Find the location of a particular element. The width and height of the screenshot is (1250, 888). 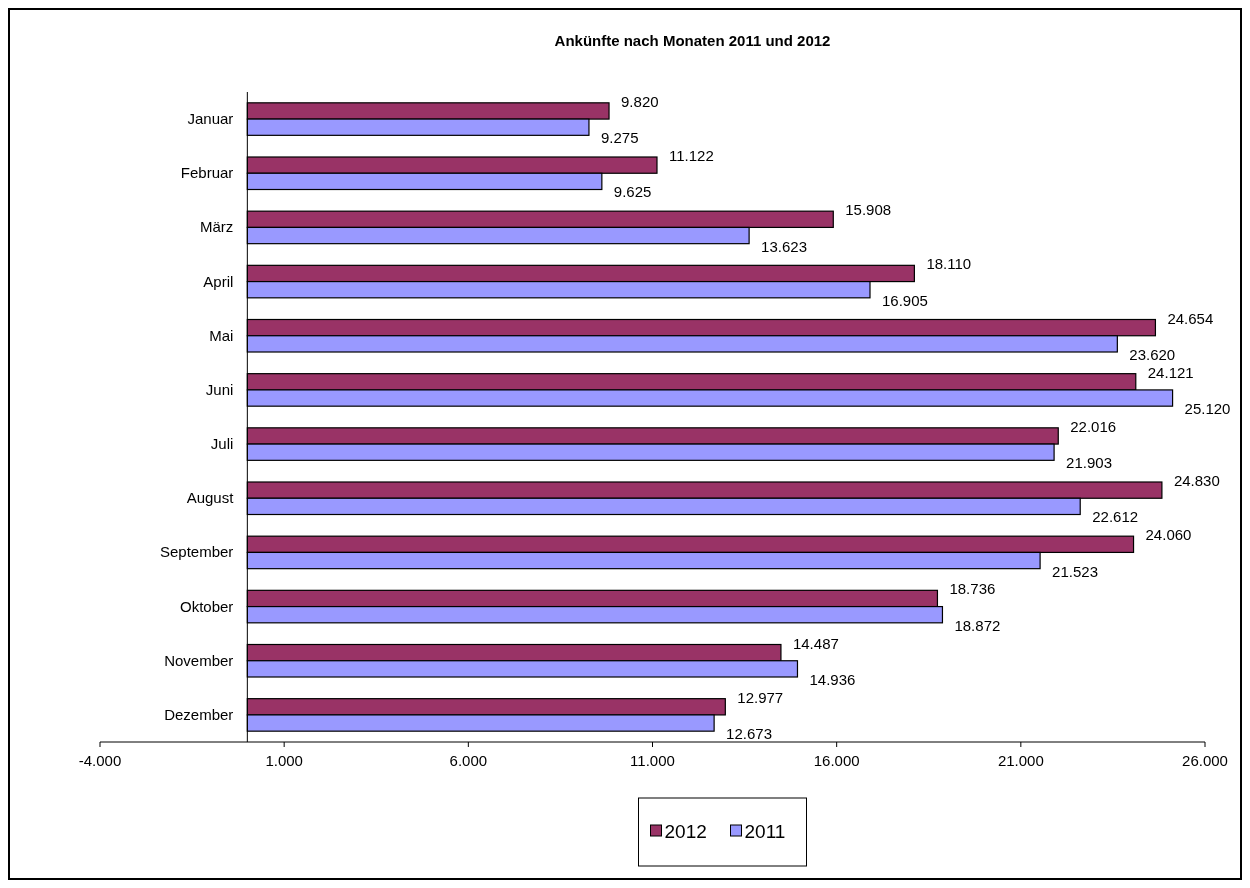

legend-label: 2012 is located at coordinates (685, 831).